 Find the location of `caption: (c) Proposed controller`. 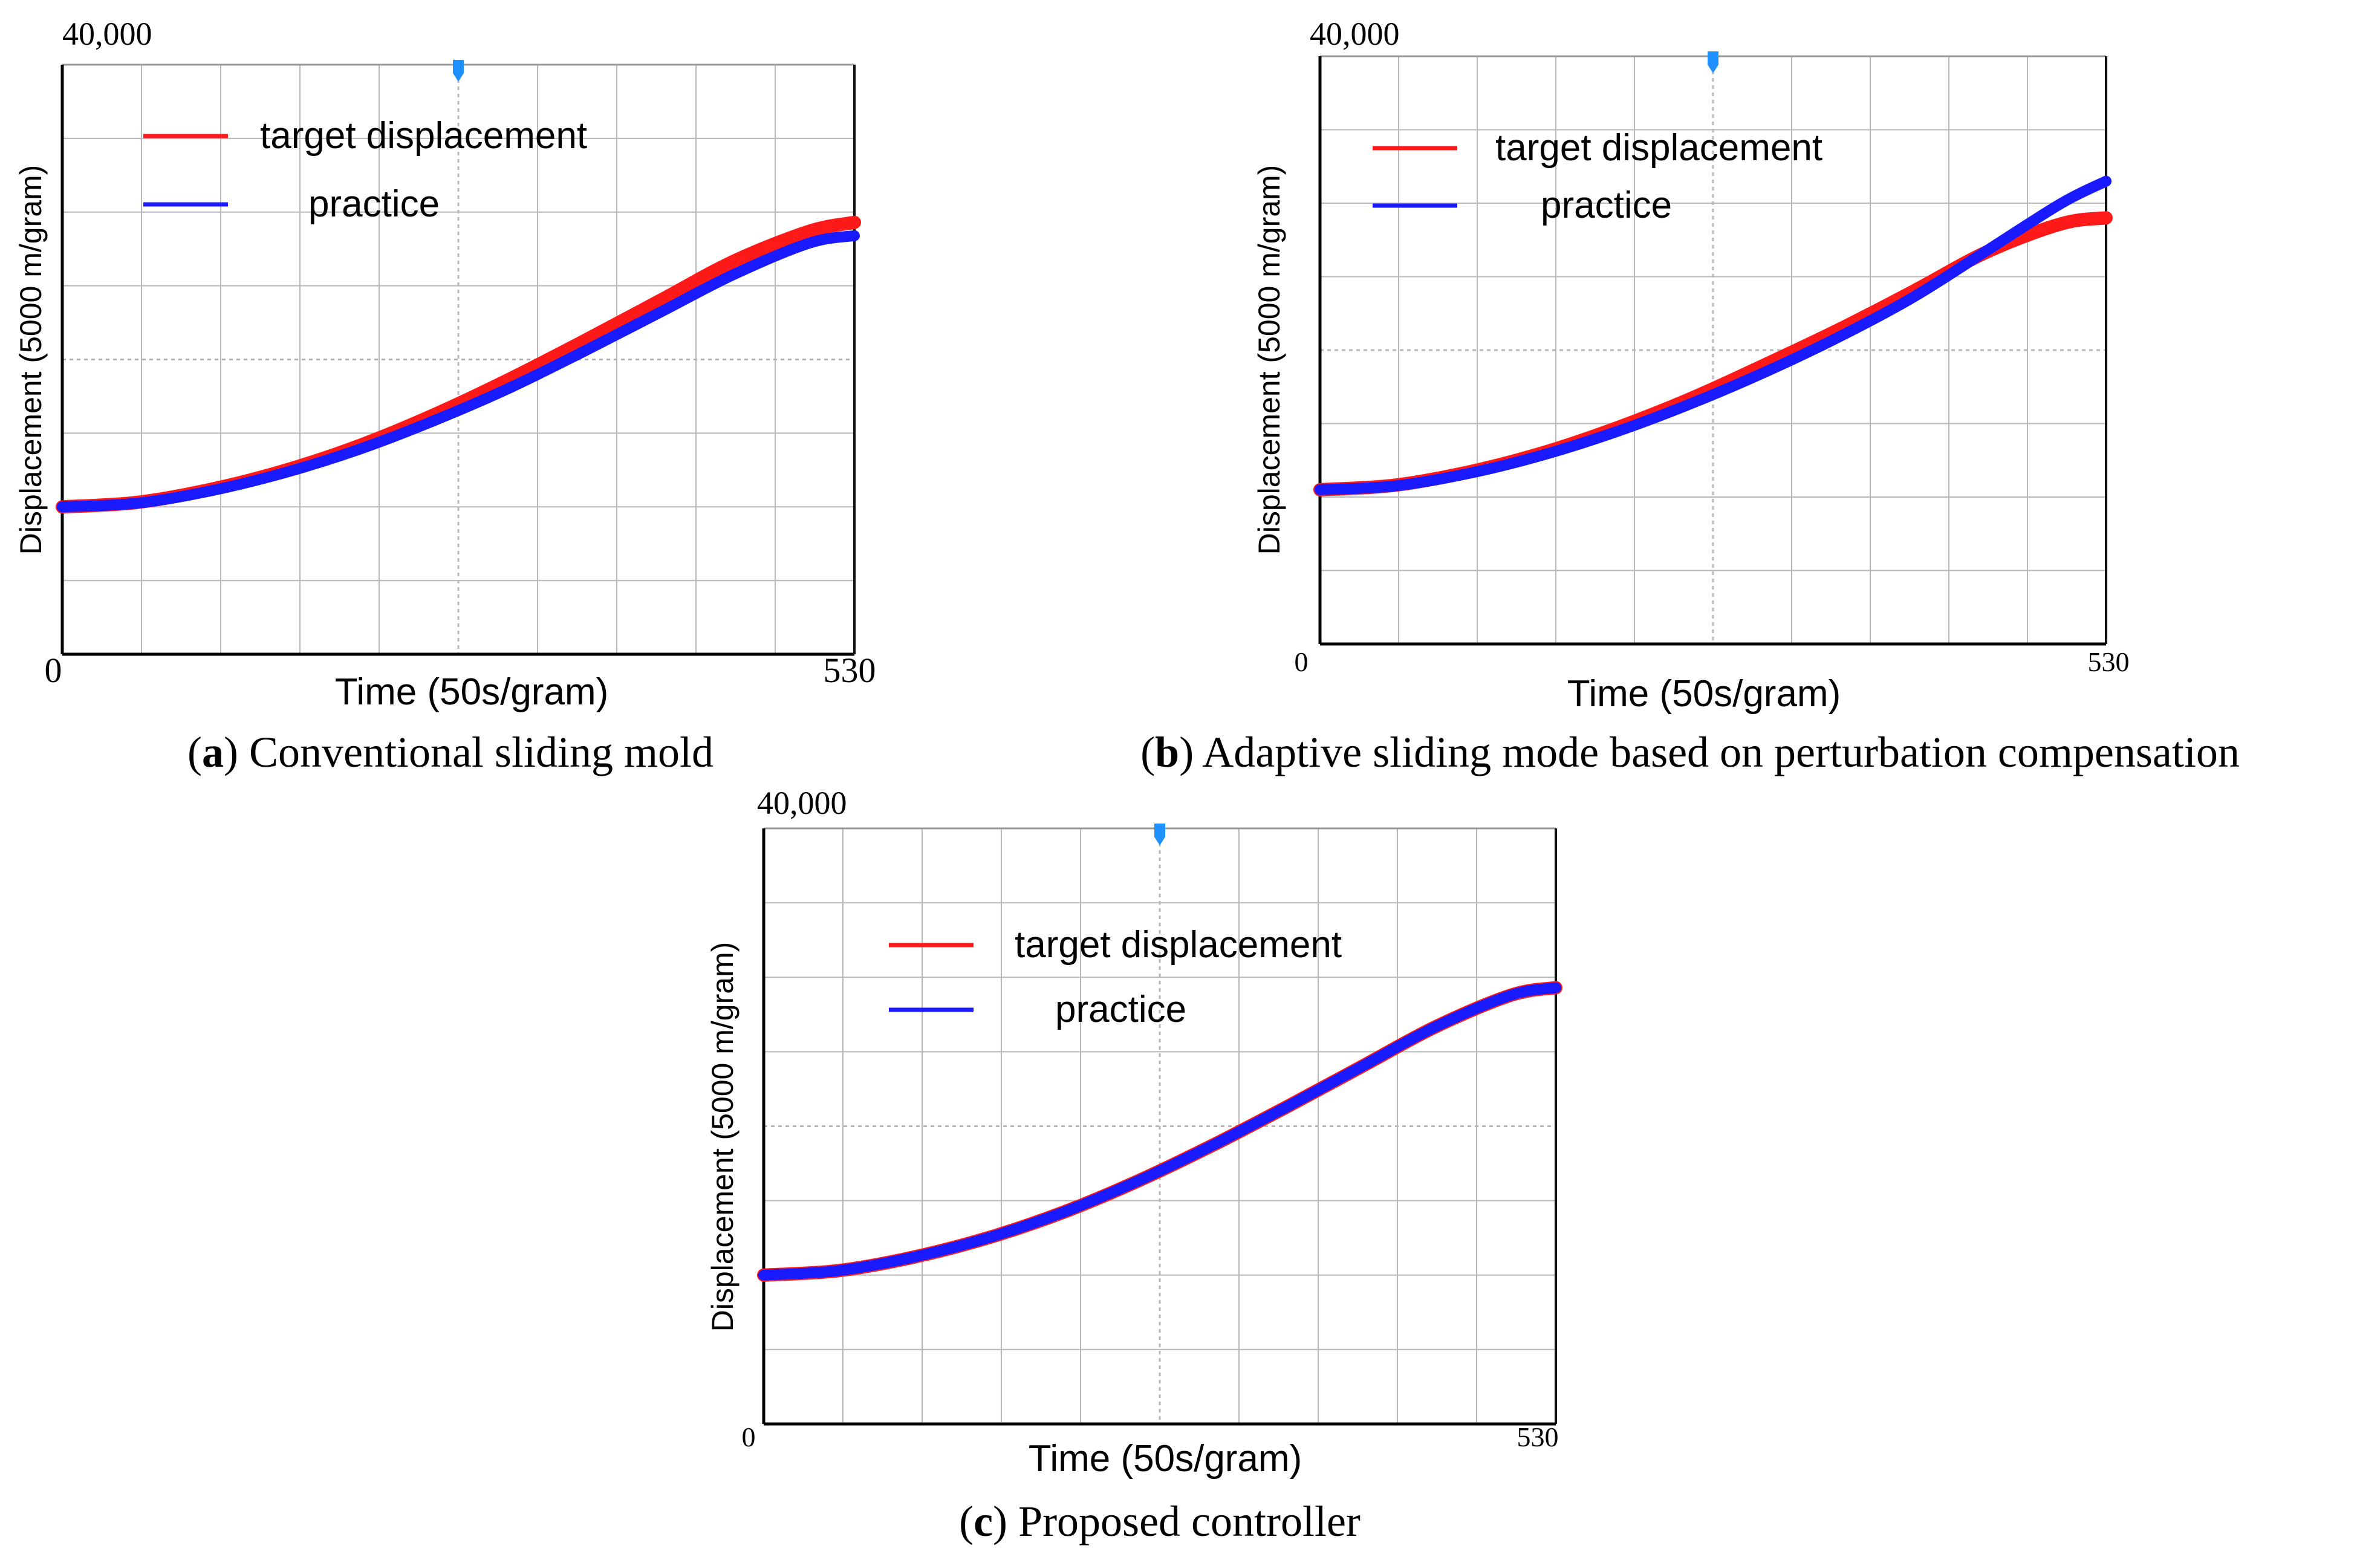

caption: (c) Proposed controller is located at coordinates (1160, 1521).